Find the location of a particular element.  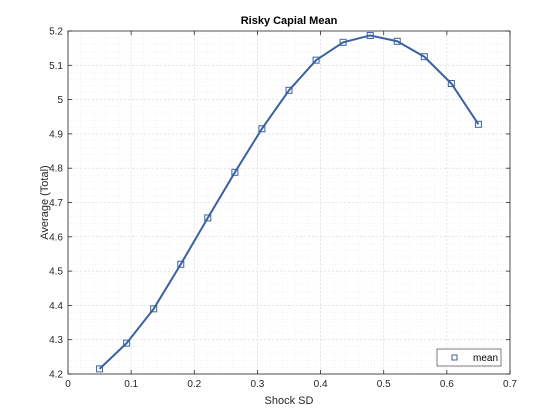

x-tick-label: 0.5 is located at coordinates (384, 384).